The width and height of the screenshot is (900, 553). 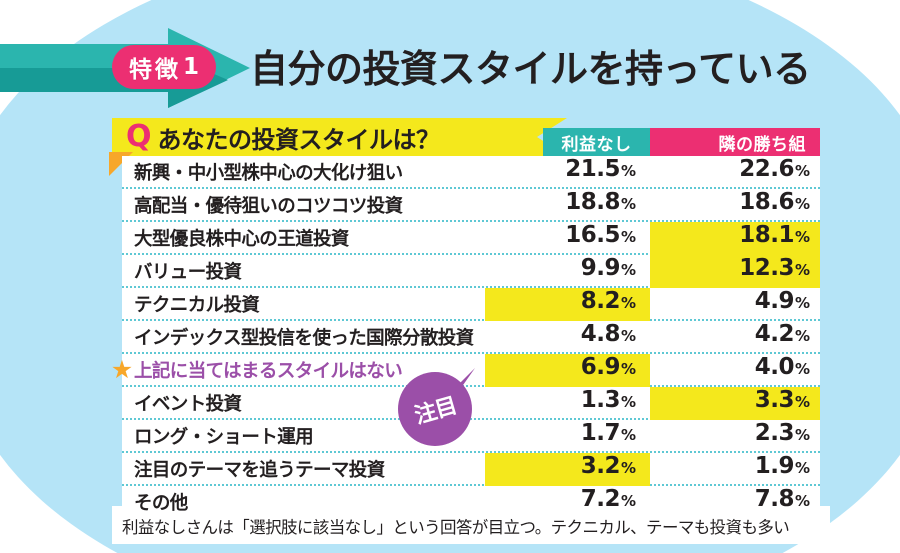 What do you see at coordinates (735, 337) in the screenshot?
I see `value-winners: 4.2%` at bounding box center [735, 337].